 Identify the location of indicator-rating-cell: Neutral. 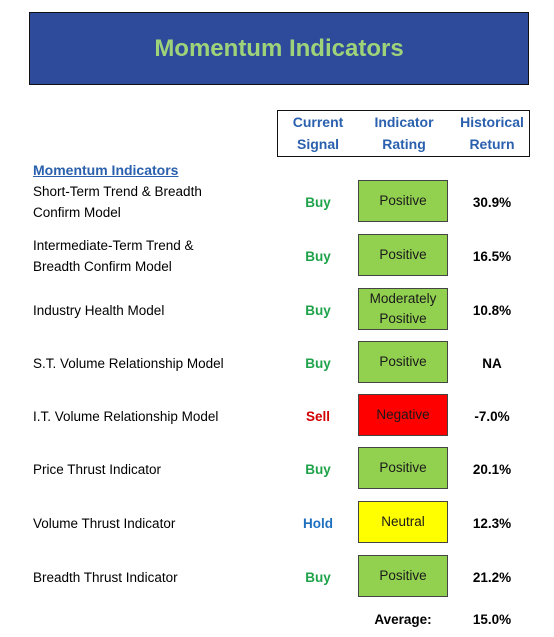
(403, 522).